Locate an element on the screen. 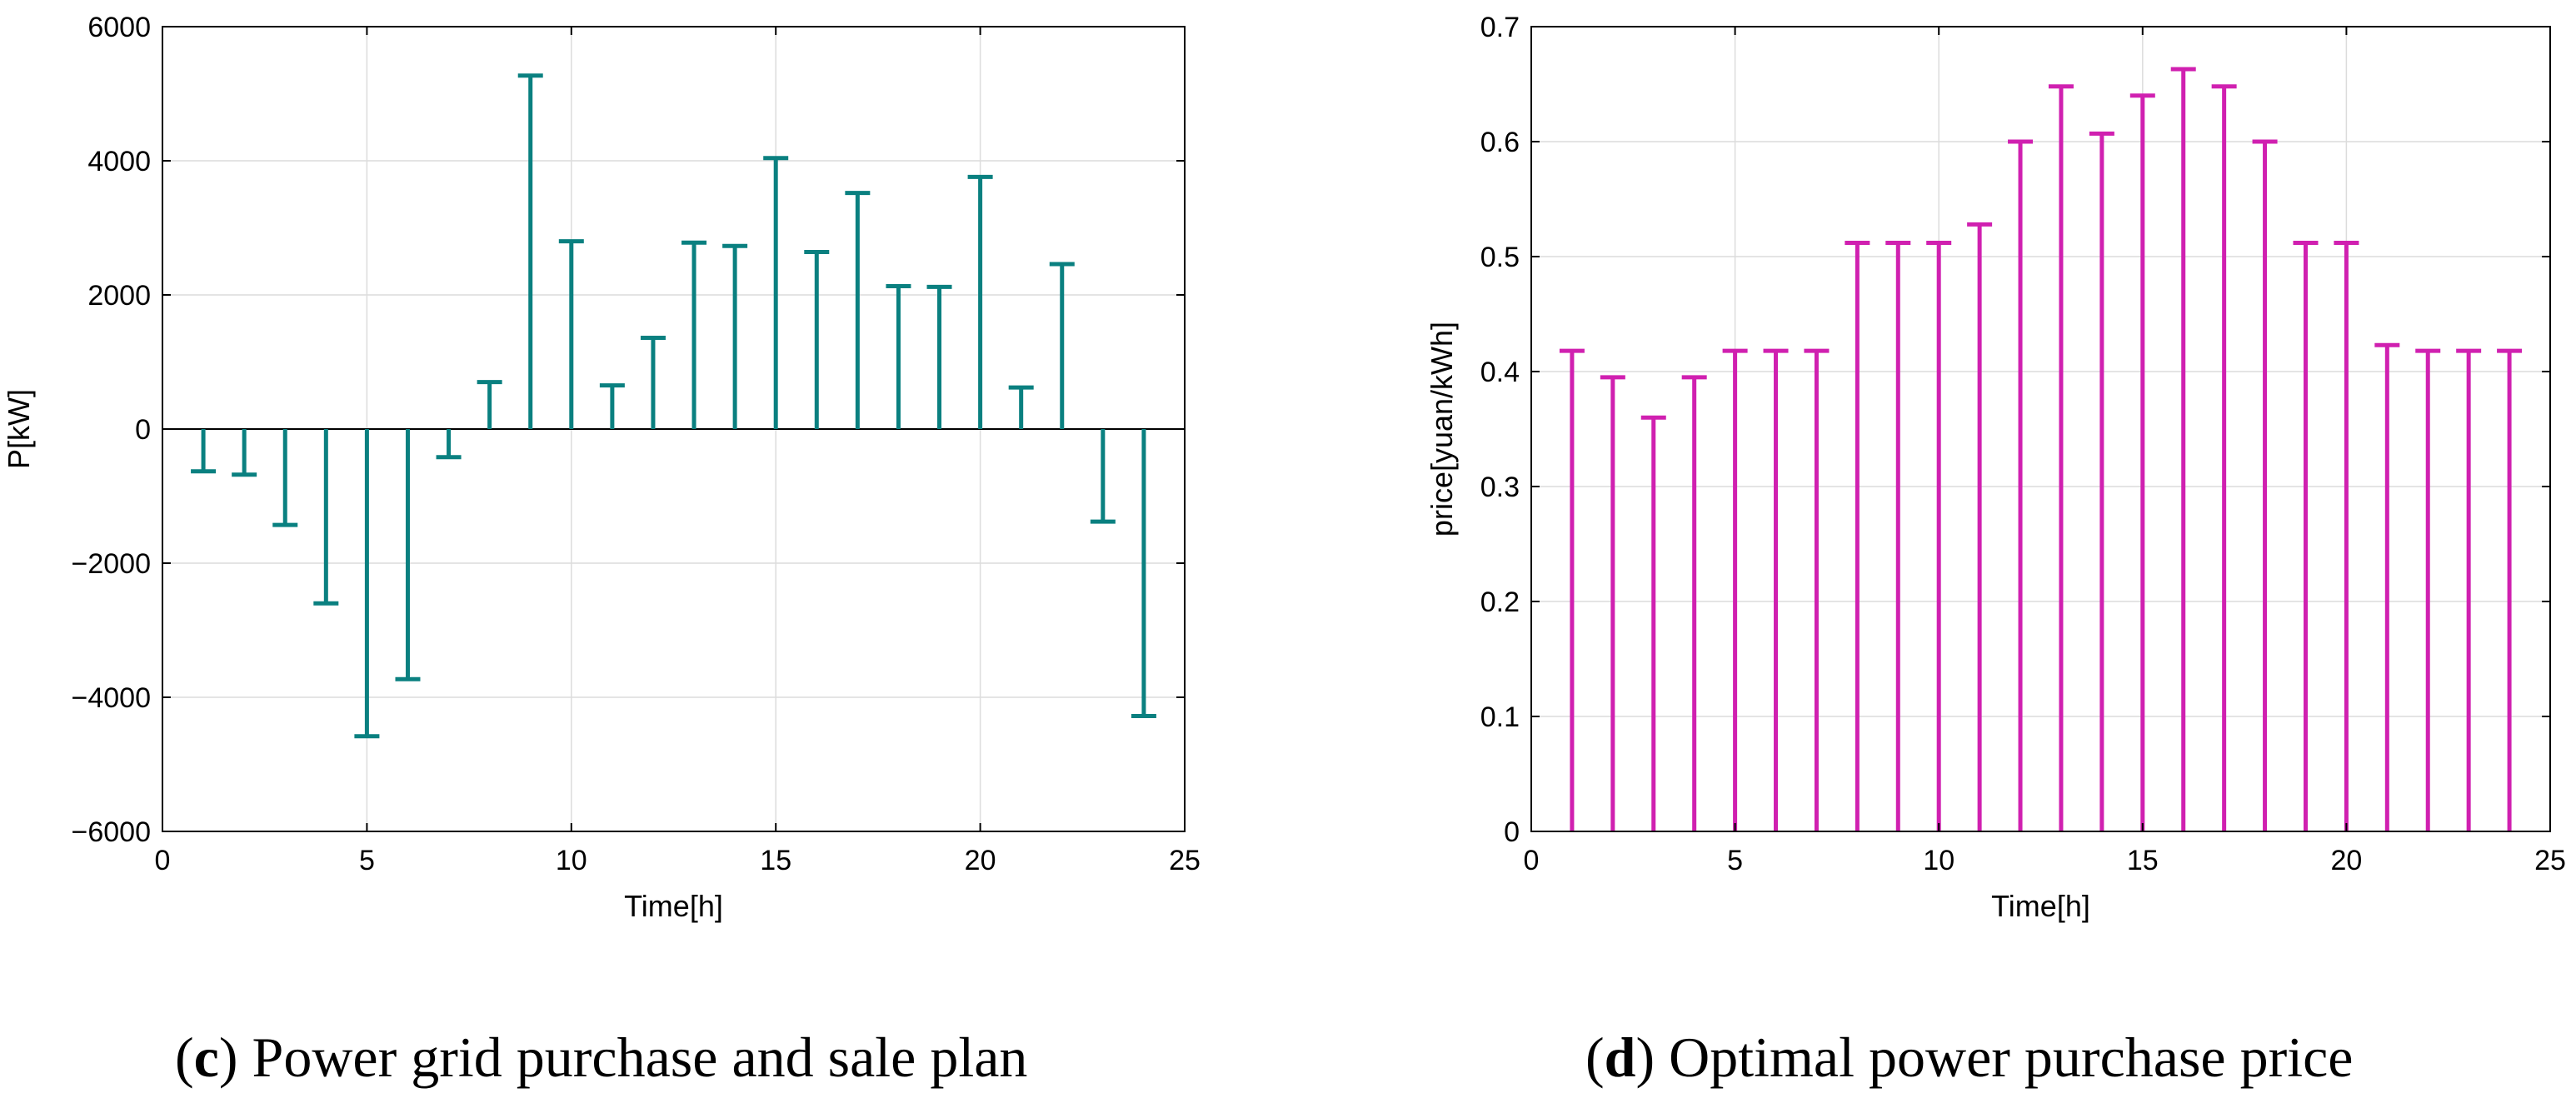 The width and height of the screenshot is (2576, 1103). y-tick-label: −4000 is located at coordinates (112, 698).